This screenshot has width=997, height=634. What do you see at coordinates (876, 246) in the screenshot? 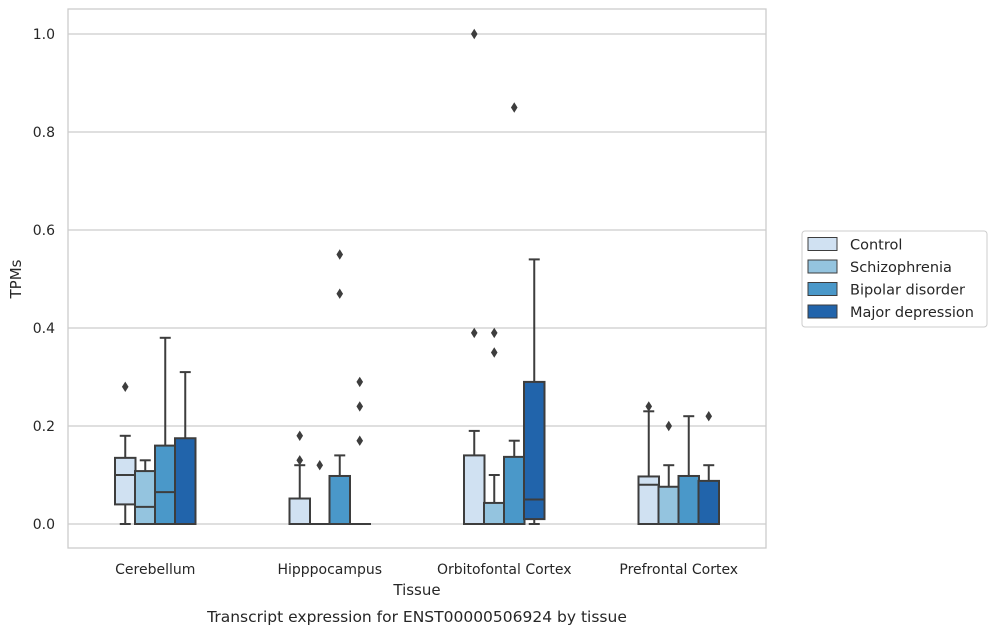
I see `legend-label: Control` at bounding box center [876, 246].